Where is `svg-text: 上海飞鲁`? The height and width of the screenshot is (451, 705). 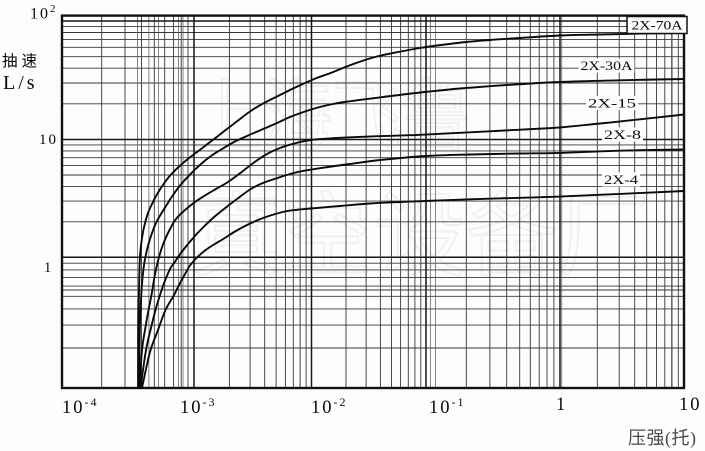 svg-text: 上海飞鲁 is located at coordinates (332, 116).